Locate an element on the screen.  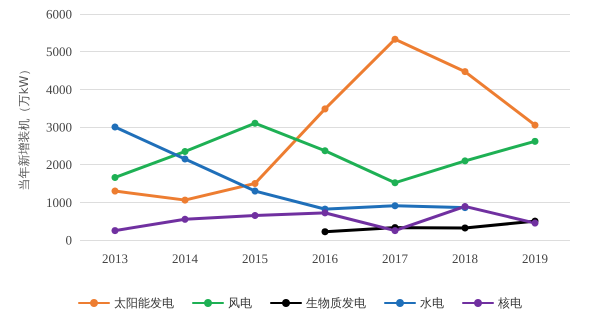
legend-label: 生物质发电 is located at coordinates (336, 303).